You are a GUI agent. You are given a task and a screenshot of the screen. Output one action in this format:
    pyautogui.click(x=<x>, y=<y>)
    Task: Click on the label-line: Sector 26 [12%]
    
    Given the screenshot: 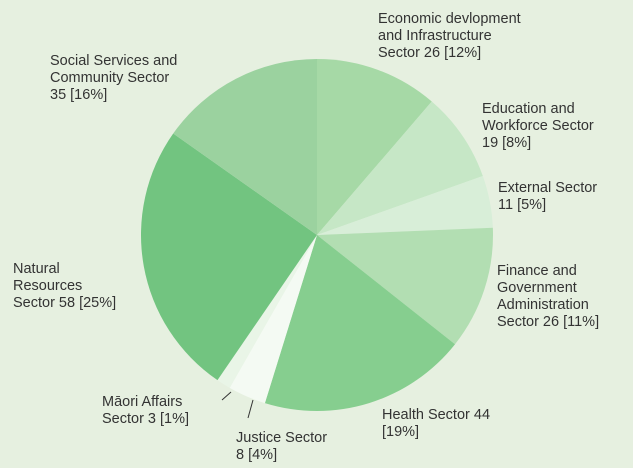 What is the action you would take?
    pyautogui.click(x=429, y=53)
    